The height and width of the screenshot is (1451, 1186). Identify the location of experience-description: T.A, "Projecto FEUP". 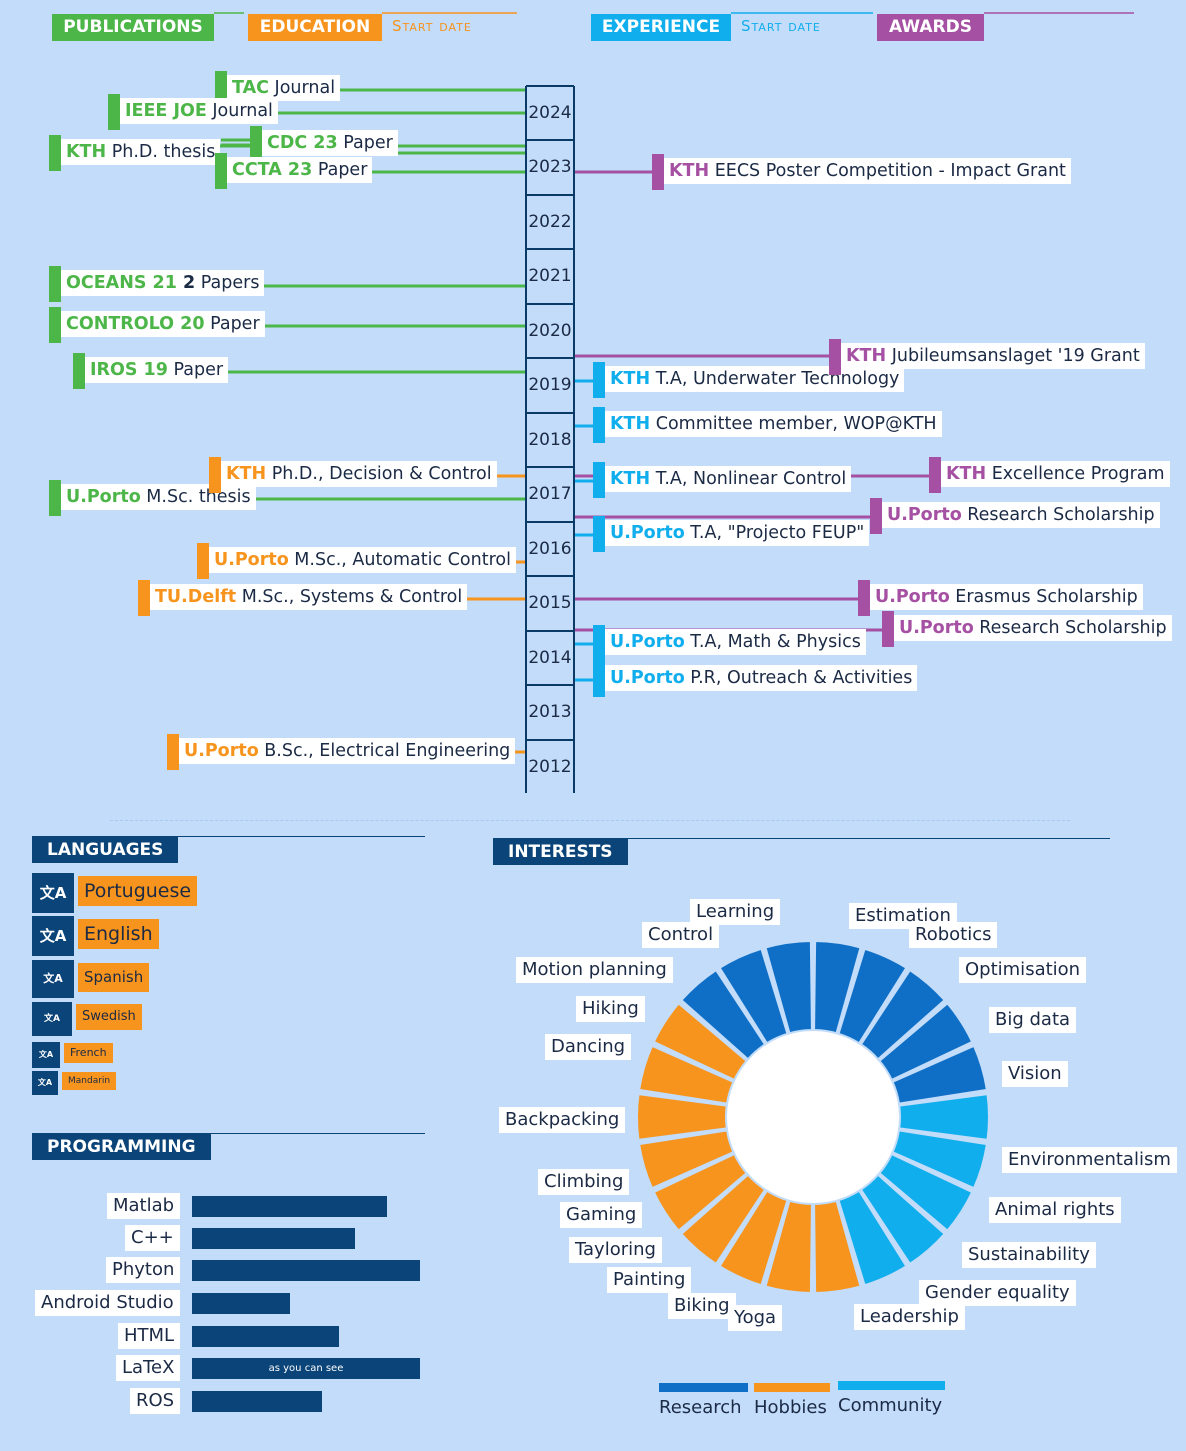
(774, 533).